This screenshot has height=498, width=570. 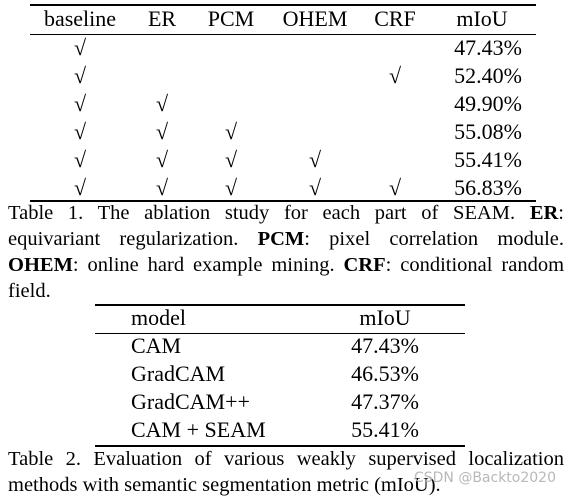 I want to click on caption1-er-term: ER, so click(x=544, y=213).